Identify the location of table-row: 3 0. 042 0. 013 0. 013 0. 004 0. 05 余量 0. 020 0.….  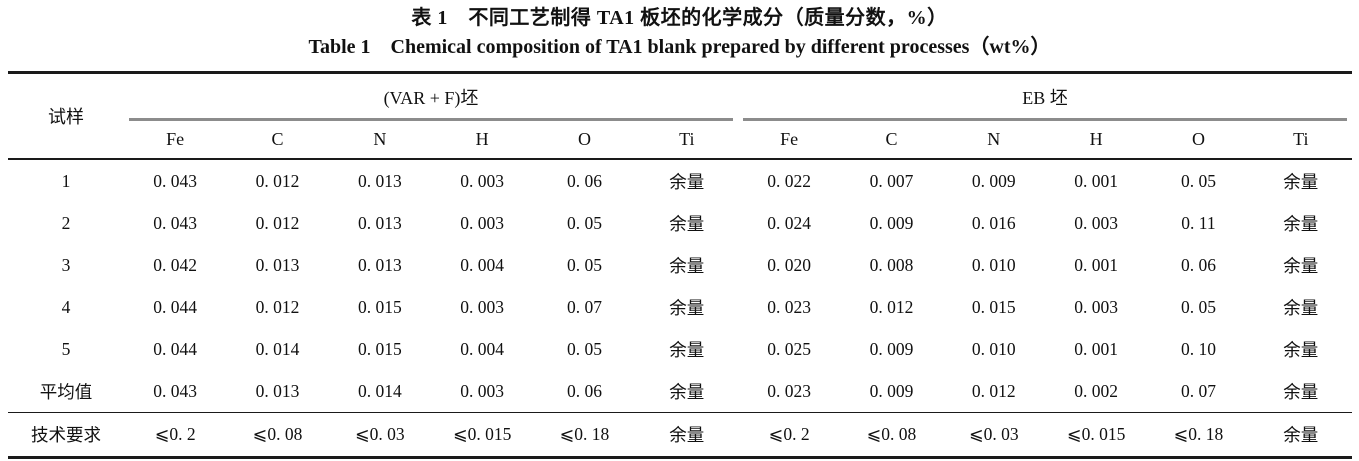
(680, 265).